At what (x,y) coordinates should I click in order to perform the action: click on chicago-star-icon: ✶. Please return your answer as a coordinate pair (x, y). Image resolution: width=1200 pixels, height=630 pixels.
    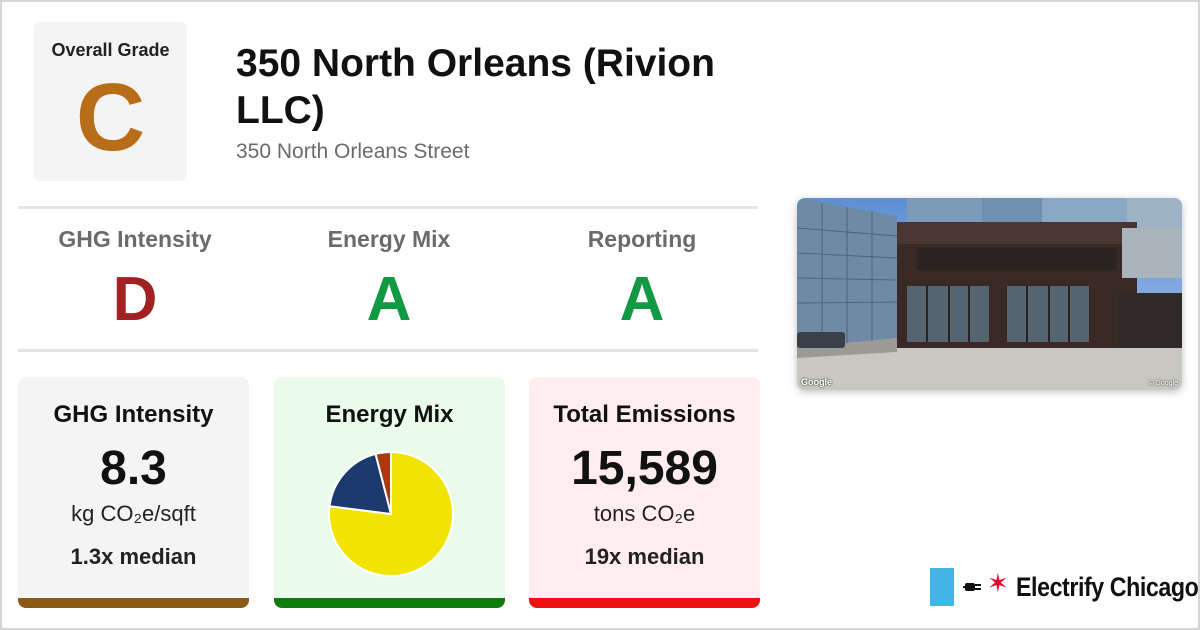
    Looking at the image, I should click on (998, 583).